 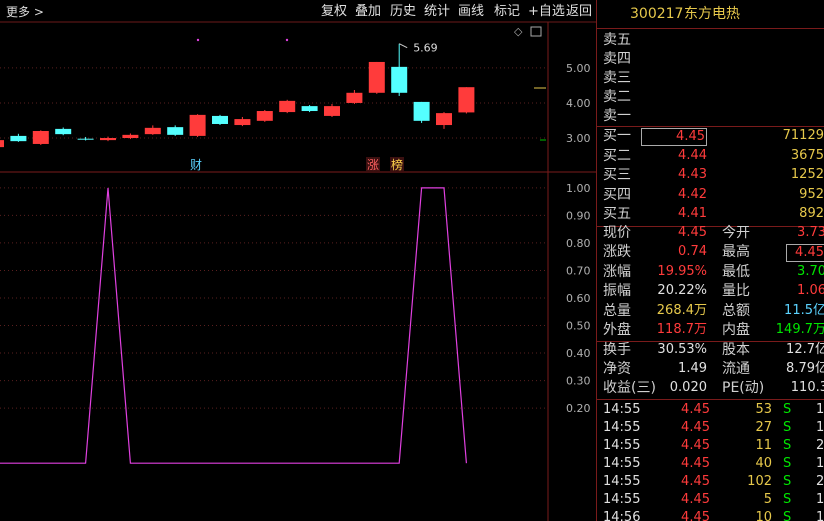 What do you see at coordinates (617, 59) in the screenshot?
I see `ask-label: 卖四` at bounding box center [617, 59].